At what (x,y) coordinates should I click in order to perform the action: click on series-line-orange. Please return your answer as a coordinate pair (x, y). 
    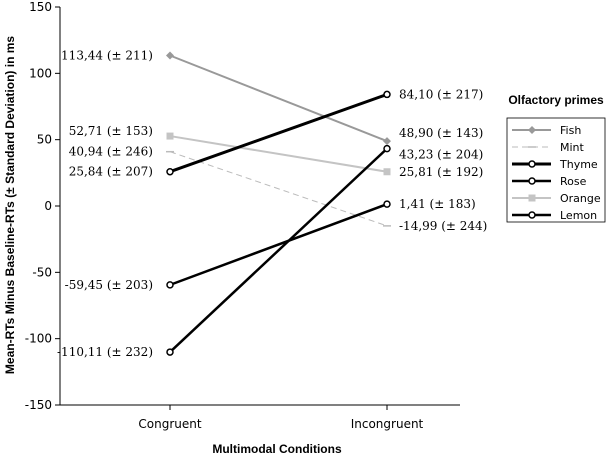
    Looking at the image, I should click on (278, 154).